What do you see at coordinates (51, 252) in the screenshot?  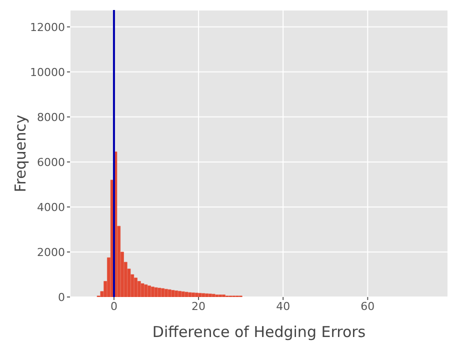 I see `y-tick-label: 2000` at bounding box center [51, 252].